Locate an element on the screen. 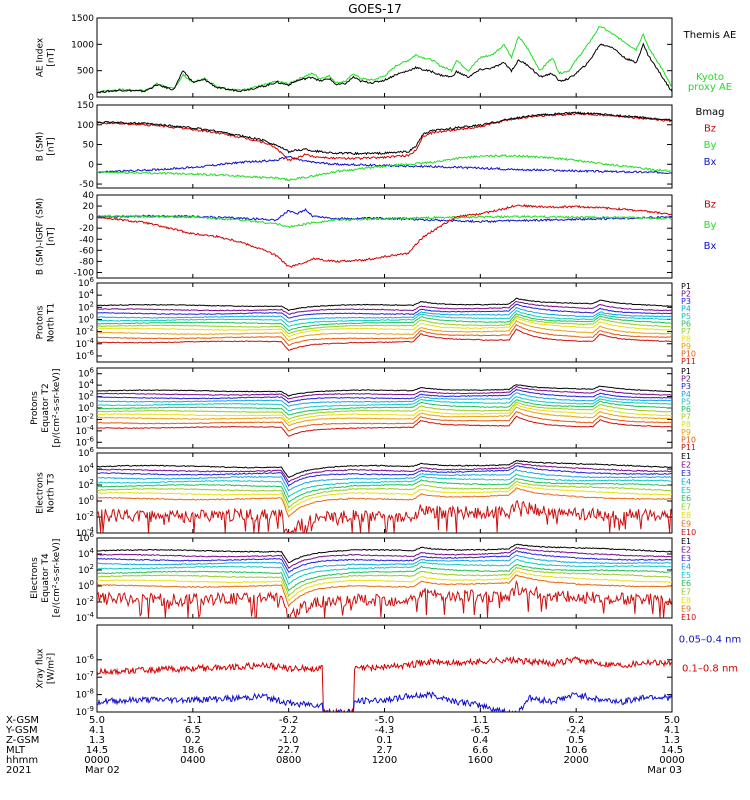  ytick-label-en-5: 10⁶ is located at coordinates (86, 452).